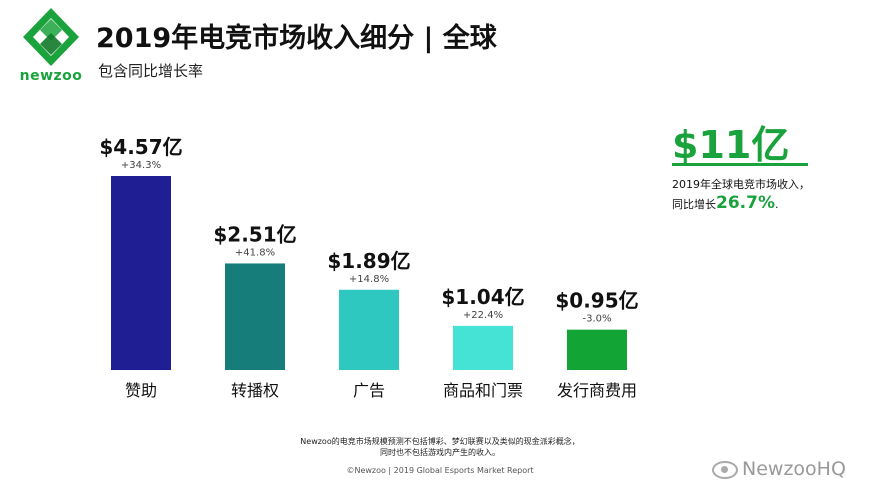  Describe the element at coordinates (694, 204) in the screenshot. I see `total-growth-prefix: 同比增长` at that location.